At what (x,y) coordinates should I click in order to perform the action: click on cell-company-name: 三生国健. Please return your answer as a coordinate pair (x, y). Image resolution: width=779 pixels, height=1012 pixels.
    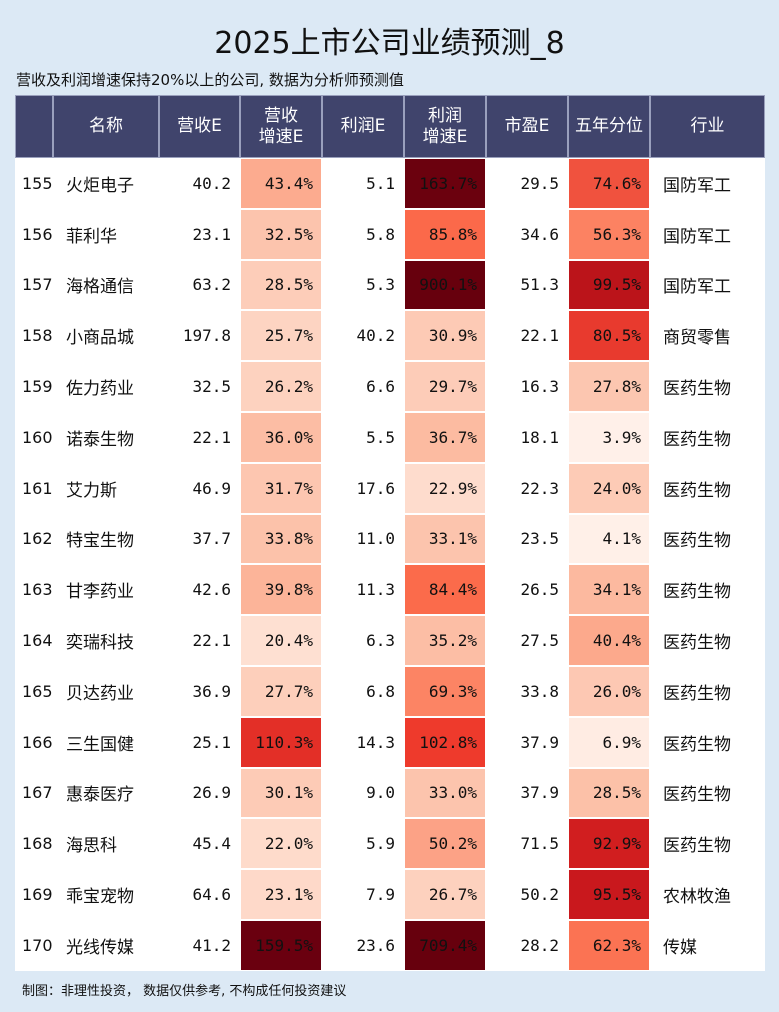
    Looking at the image, I should click on (106, 742).